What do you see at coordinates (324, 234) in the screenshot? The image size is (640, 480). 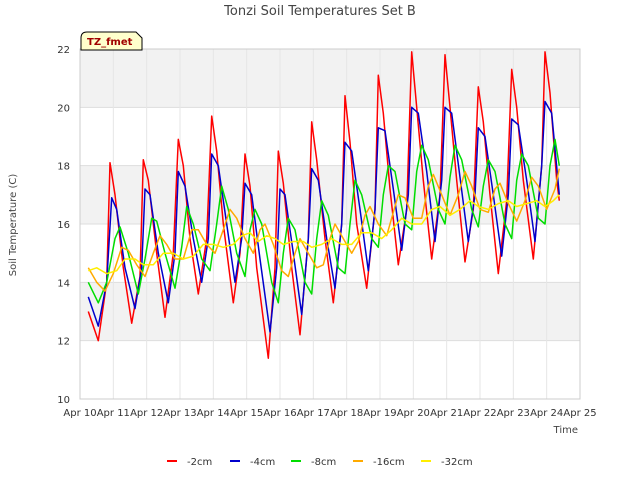 I see `series-line-minus-32cm` at bounding box center [324, 234].